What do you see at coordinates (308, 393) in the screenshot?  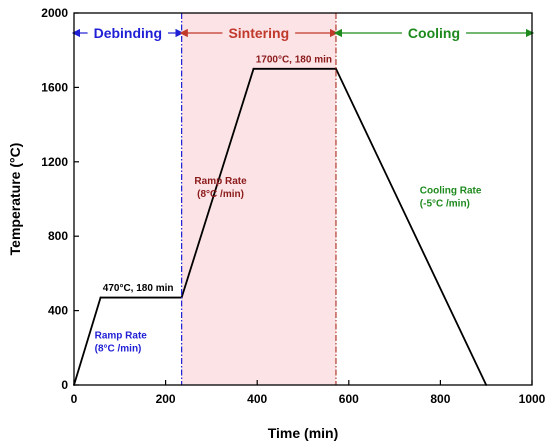 I see `x-axis: 0 200 400 600 800 1000` at bounding box center [308, 393].